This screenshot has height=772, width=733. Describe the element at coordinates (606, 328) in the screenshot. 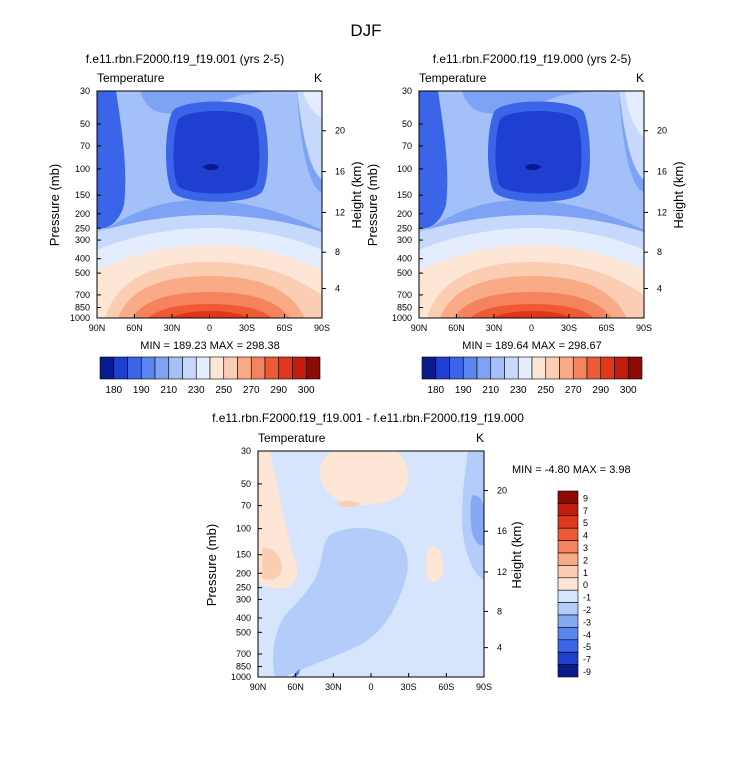

I see `x-tick-label: 60S` at that location.